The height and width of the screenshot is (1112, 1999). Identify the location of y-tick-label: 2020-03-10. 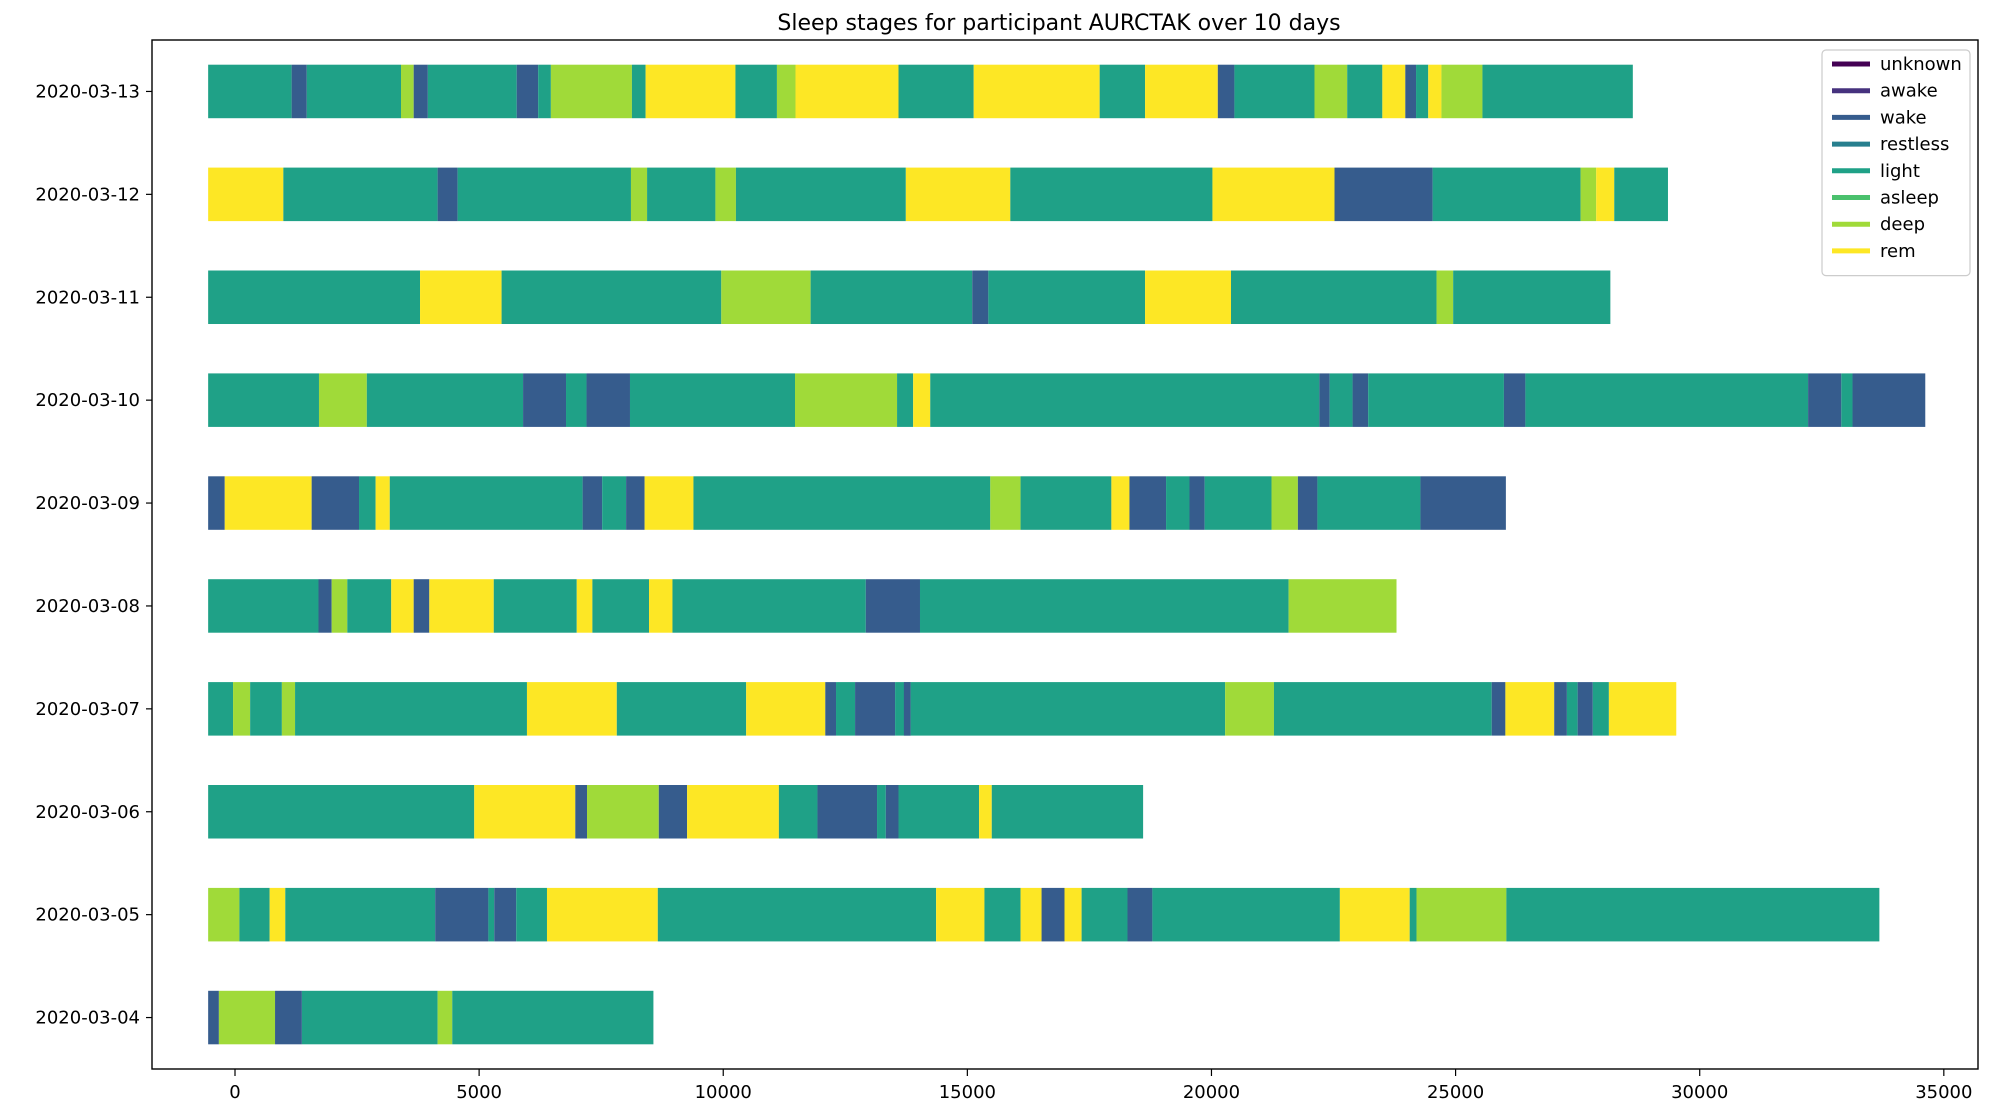
(87, 400).